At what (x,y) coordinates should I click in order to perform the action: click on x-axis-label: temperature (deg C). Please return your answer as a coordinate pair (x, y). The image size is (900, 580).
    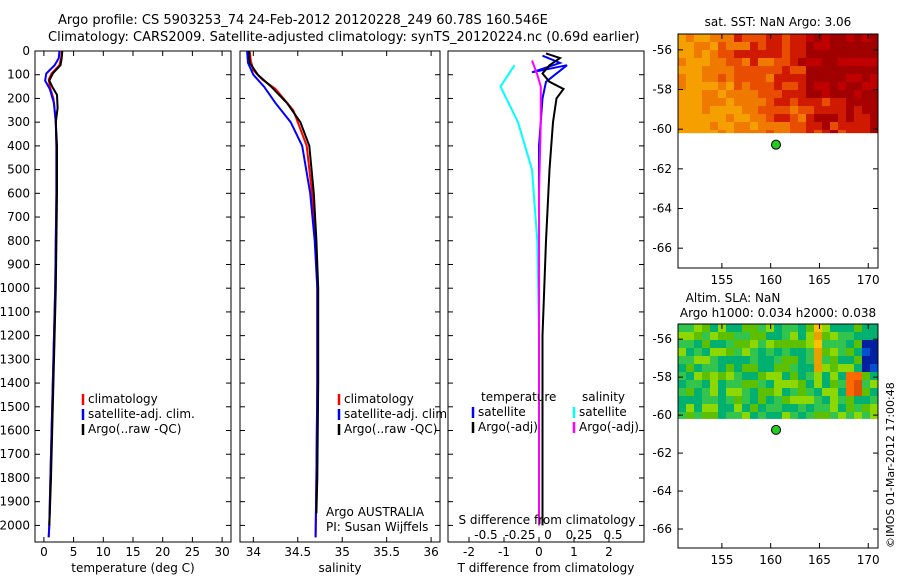
    Looking at the image, I should click on (132, 568).